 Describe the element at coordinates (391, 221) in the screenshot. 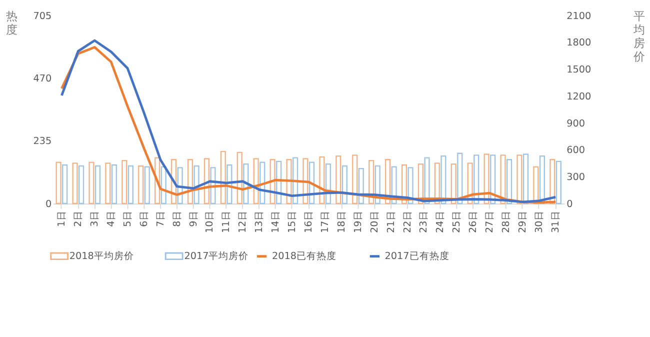

I see `x-tick-label: 21日` at that location.